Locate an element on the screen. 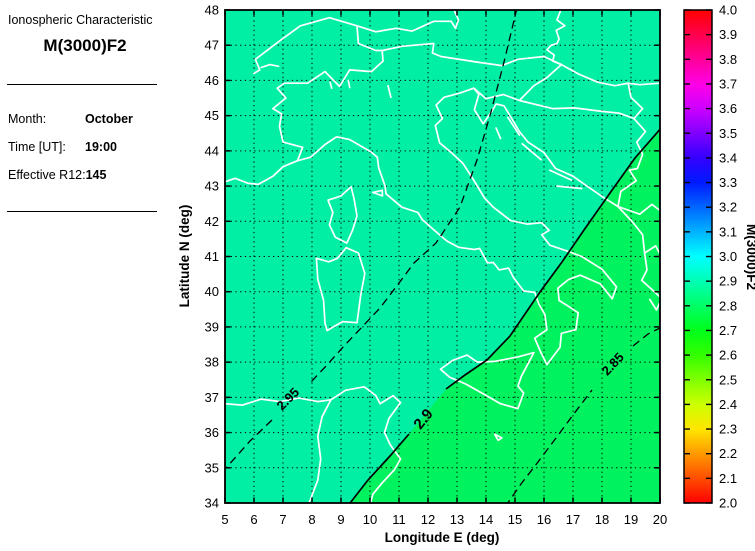  y-tick-label: 40 is located at coordinates (212, 291).